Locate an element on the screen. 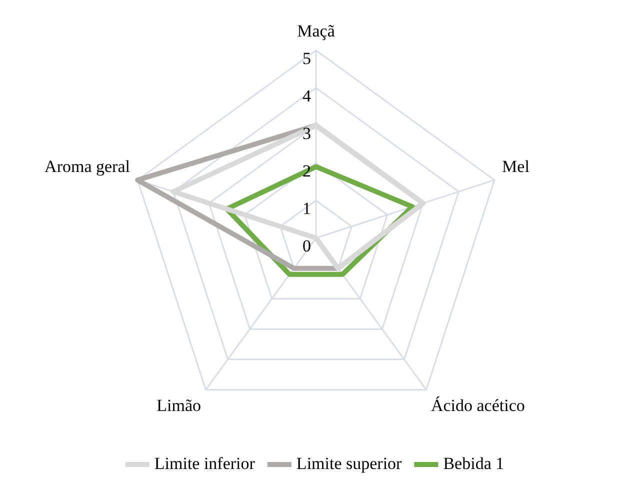 The image size is (633, 487). spoke-label: Ácido acético is located at coordinates (477, 405).